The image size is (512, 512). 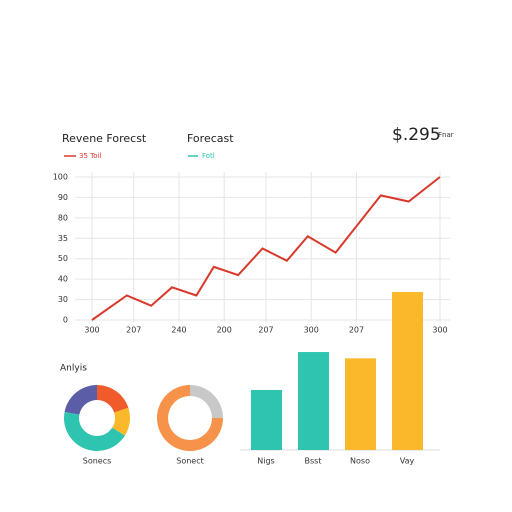 What do you see at coordinates (407, 461) in the screenshot?
I see `x-tick-label: Vay` at bounding box center [407, 461].